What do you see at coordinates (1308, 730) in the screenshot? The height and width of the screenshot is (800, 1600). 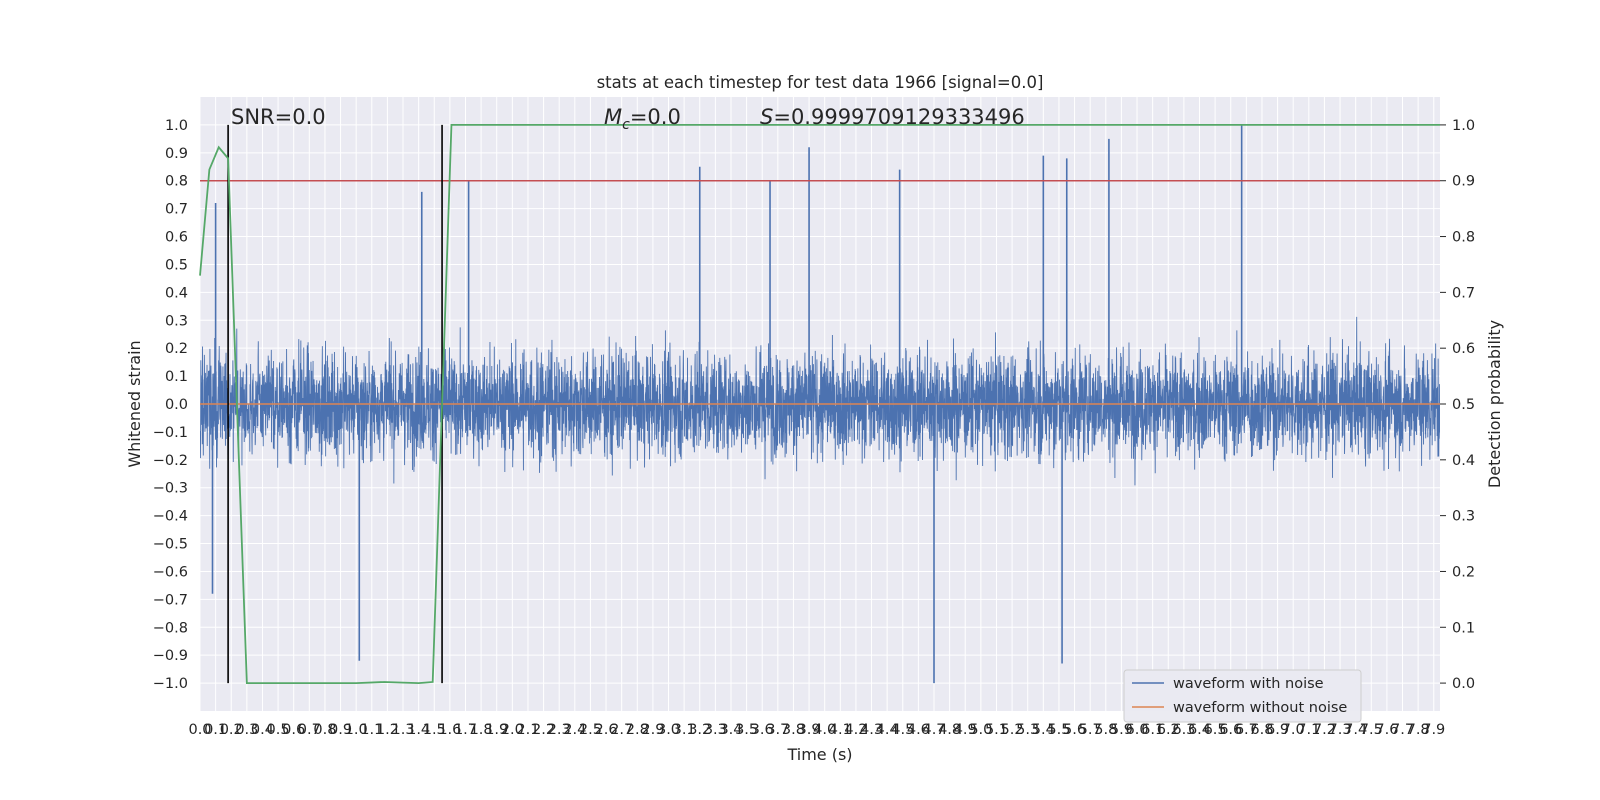 I see `x-tick-label: 7.1` at bounding box center [1308, 730].